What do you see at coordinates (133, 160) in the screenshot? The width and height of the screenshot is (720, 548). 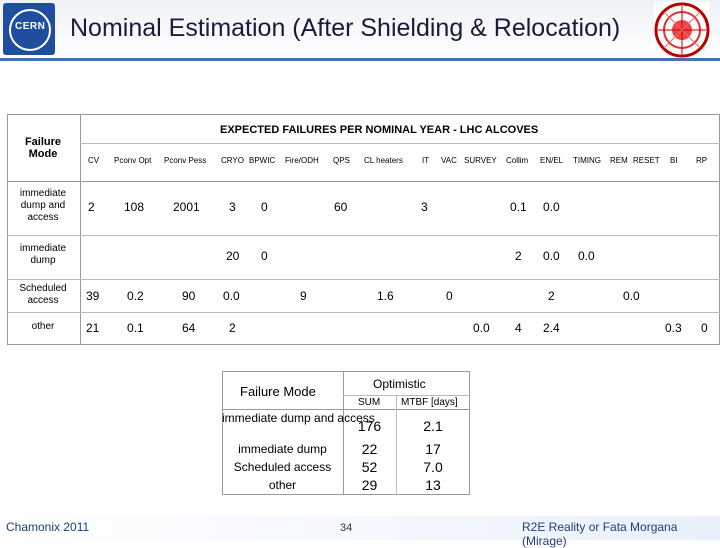 I see `col-header: Pconv Opt` at bounding box center [133, 160].